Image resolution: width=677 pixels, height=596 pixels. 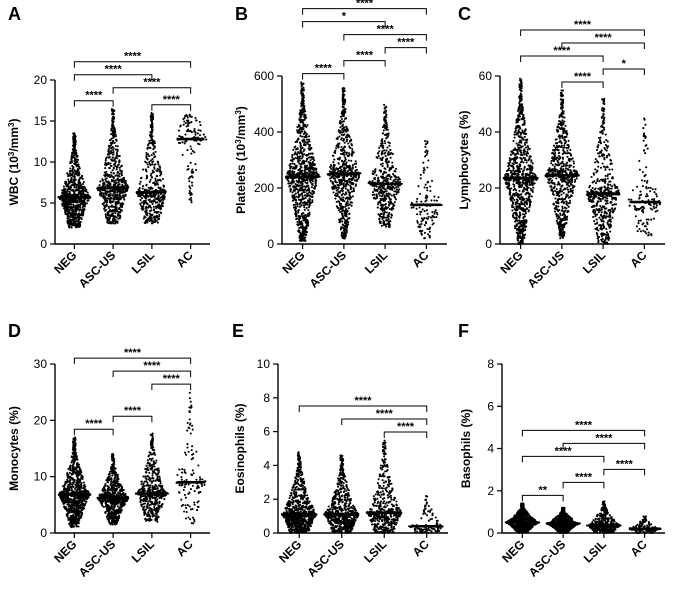 What do you see at coordinates (14, 139) in the screenshot?
I see `y-axis-title-part: /mm` at bounding box center [14, 139].